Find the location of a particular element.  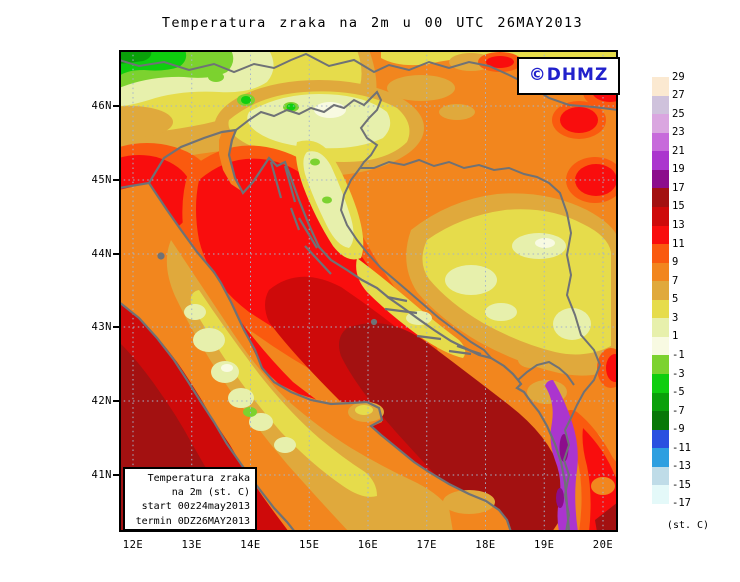

colorbar-label: -7 is located at coordinates (678, 410).